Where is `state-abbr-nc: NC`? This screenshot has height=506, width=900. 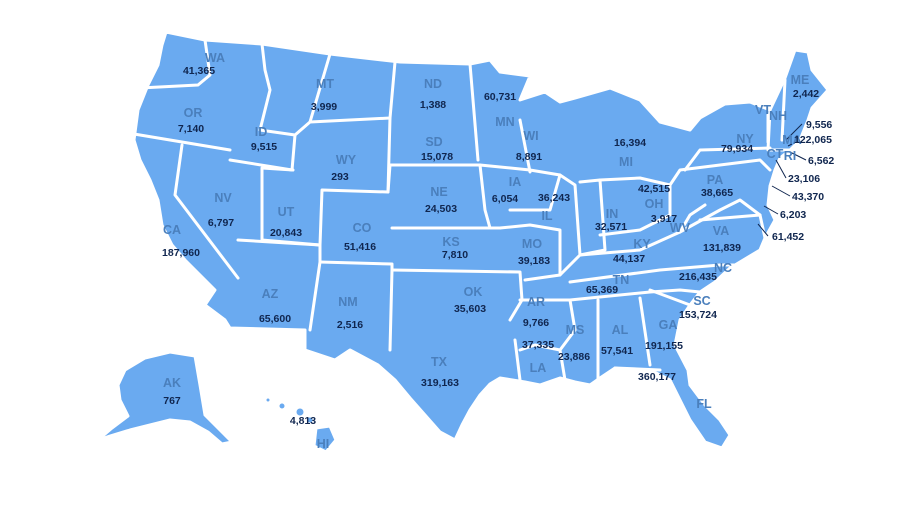
state-abbr-nc: NC is located at coordinates (723, 268).